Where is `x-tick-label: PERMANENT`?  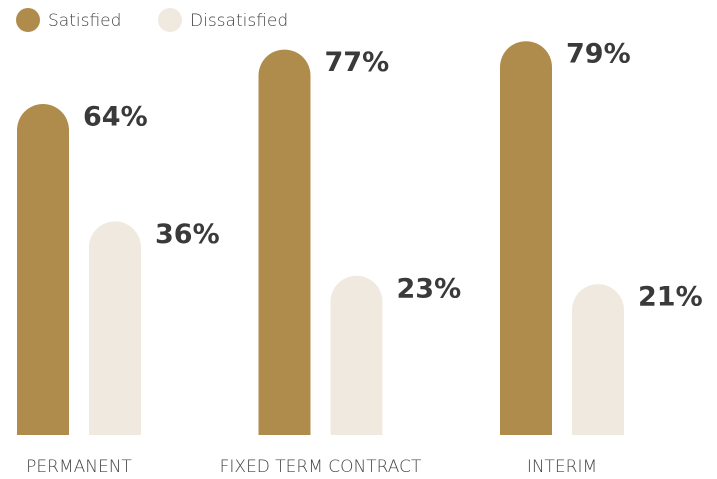
x-tick-label: PERMANENT is located at coordinates (79, 467).